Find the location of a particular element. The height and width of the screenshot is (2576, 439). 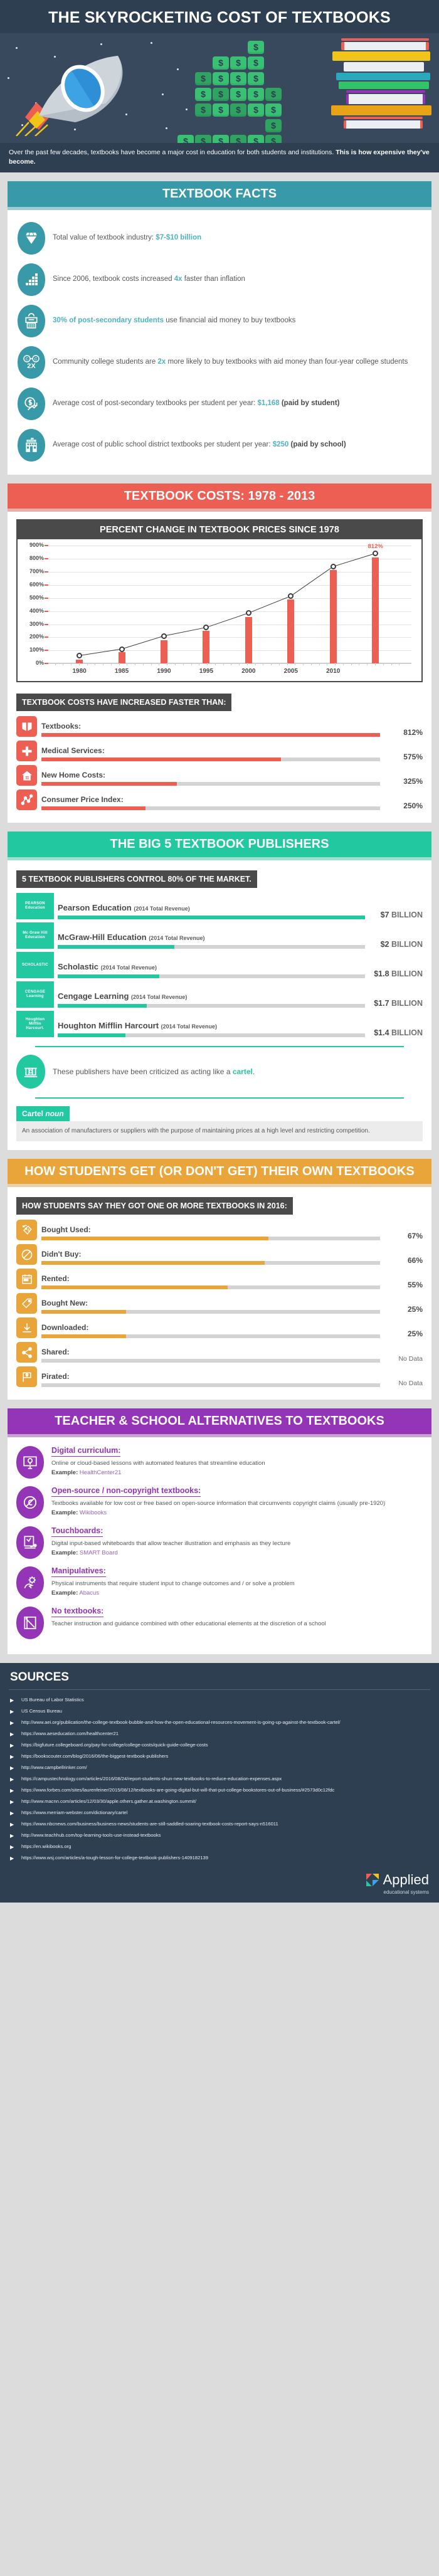

costs-section-heading: TEXTBOOK COSTS: 1978 - 2013 is located at coordinates (219, 496).